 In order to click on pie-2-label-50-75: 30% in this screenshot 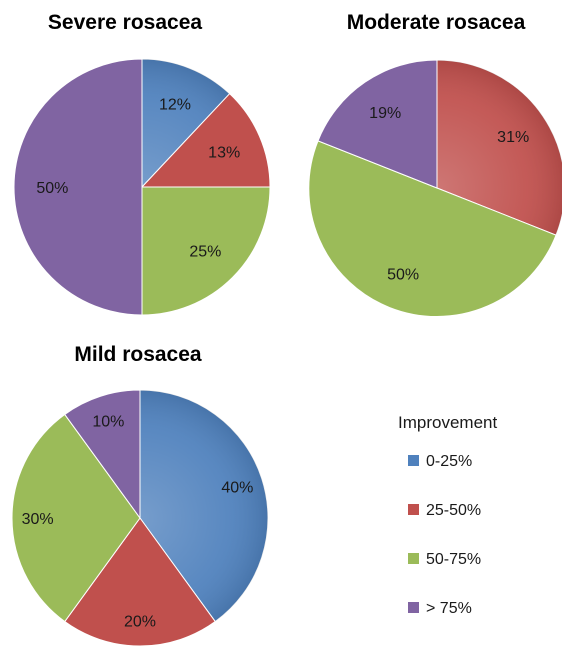, I will do `click(38, 519)`.